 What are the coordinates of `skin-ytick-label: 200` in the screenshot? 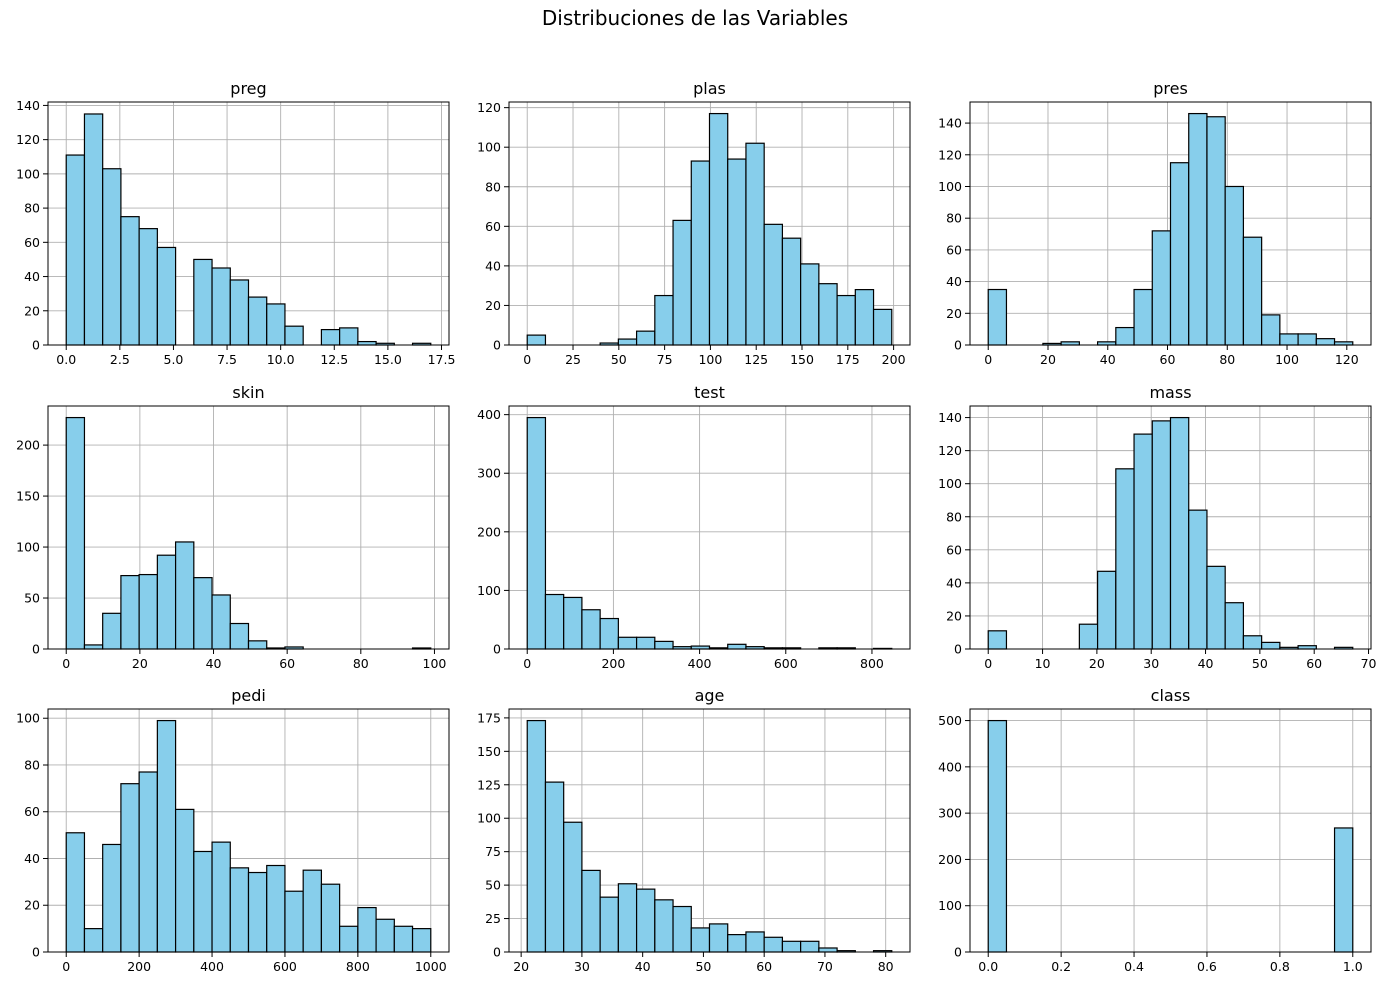 It's located at (28, 445).